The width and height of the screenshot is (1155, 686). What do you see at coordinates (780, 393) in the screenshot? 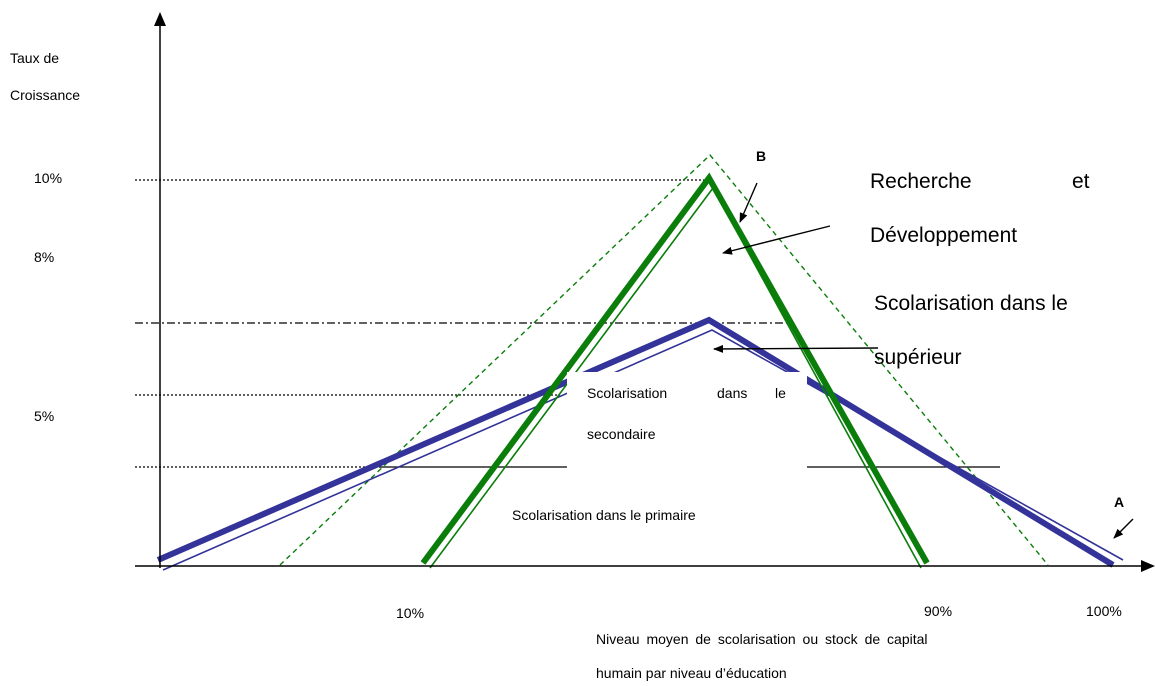
I see `secondaire-label-word3: le` at bounding box center [780, 393].